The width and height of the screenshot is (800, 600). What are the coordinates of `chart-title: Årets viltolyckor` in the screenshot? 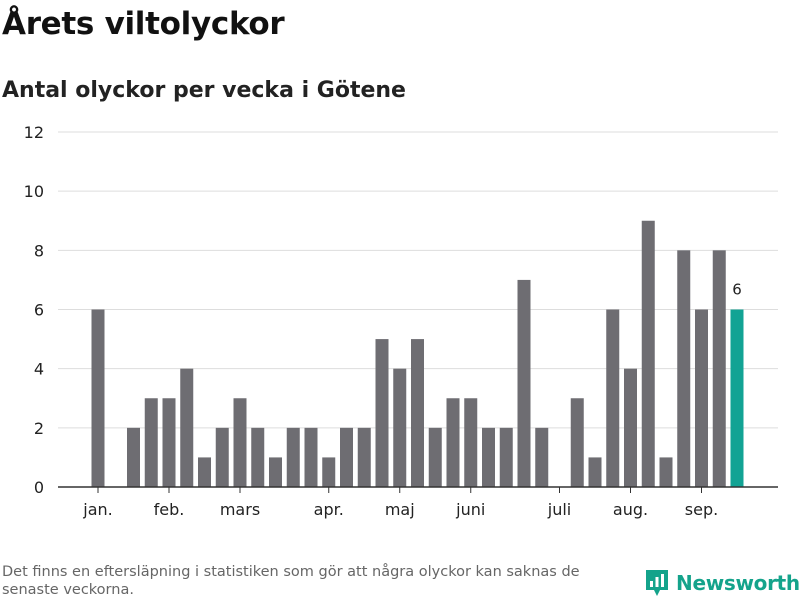 It's located at (143, 24).